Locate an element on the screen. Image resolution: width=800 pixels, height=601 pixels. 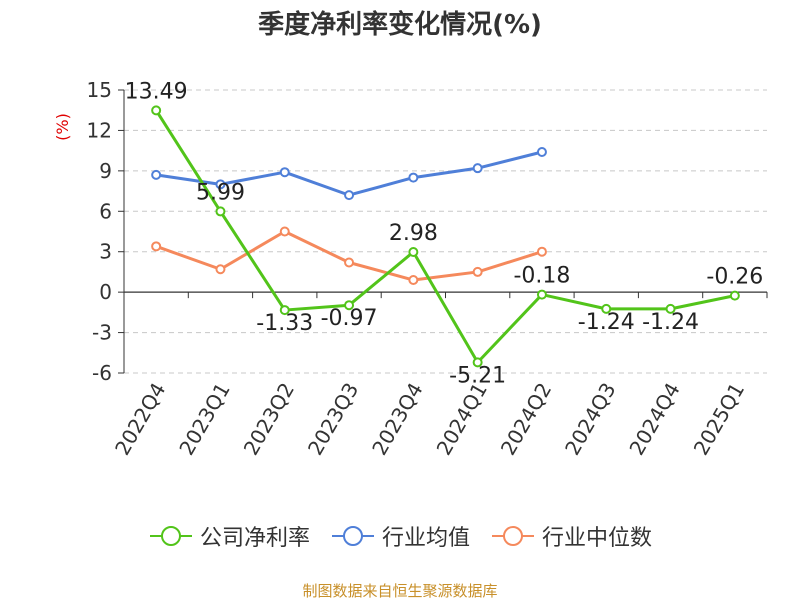
legend-item: 公司净利率 is located at coordinates (229, 536).